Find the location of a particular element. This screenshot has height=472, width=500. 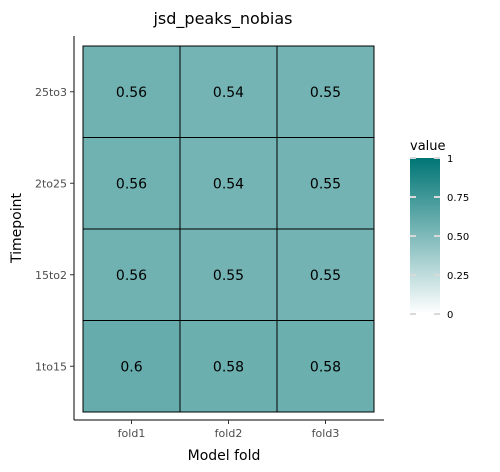

y-tick-label: 2to25 is located at coordinates (51, 183).